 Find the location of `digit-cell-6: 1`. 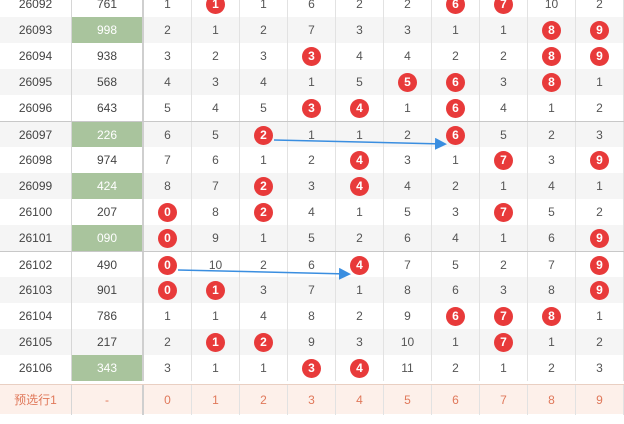

digit-cell-6: 1 is located at coordinates (456, 160).